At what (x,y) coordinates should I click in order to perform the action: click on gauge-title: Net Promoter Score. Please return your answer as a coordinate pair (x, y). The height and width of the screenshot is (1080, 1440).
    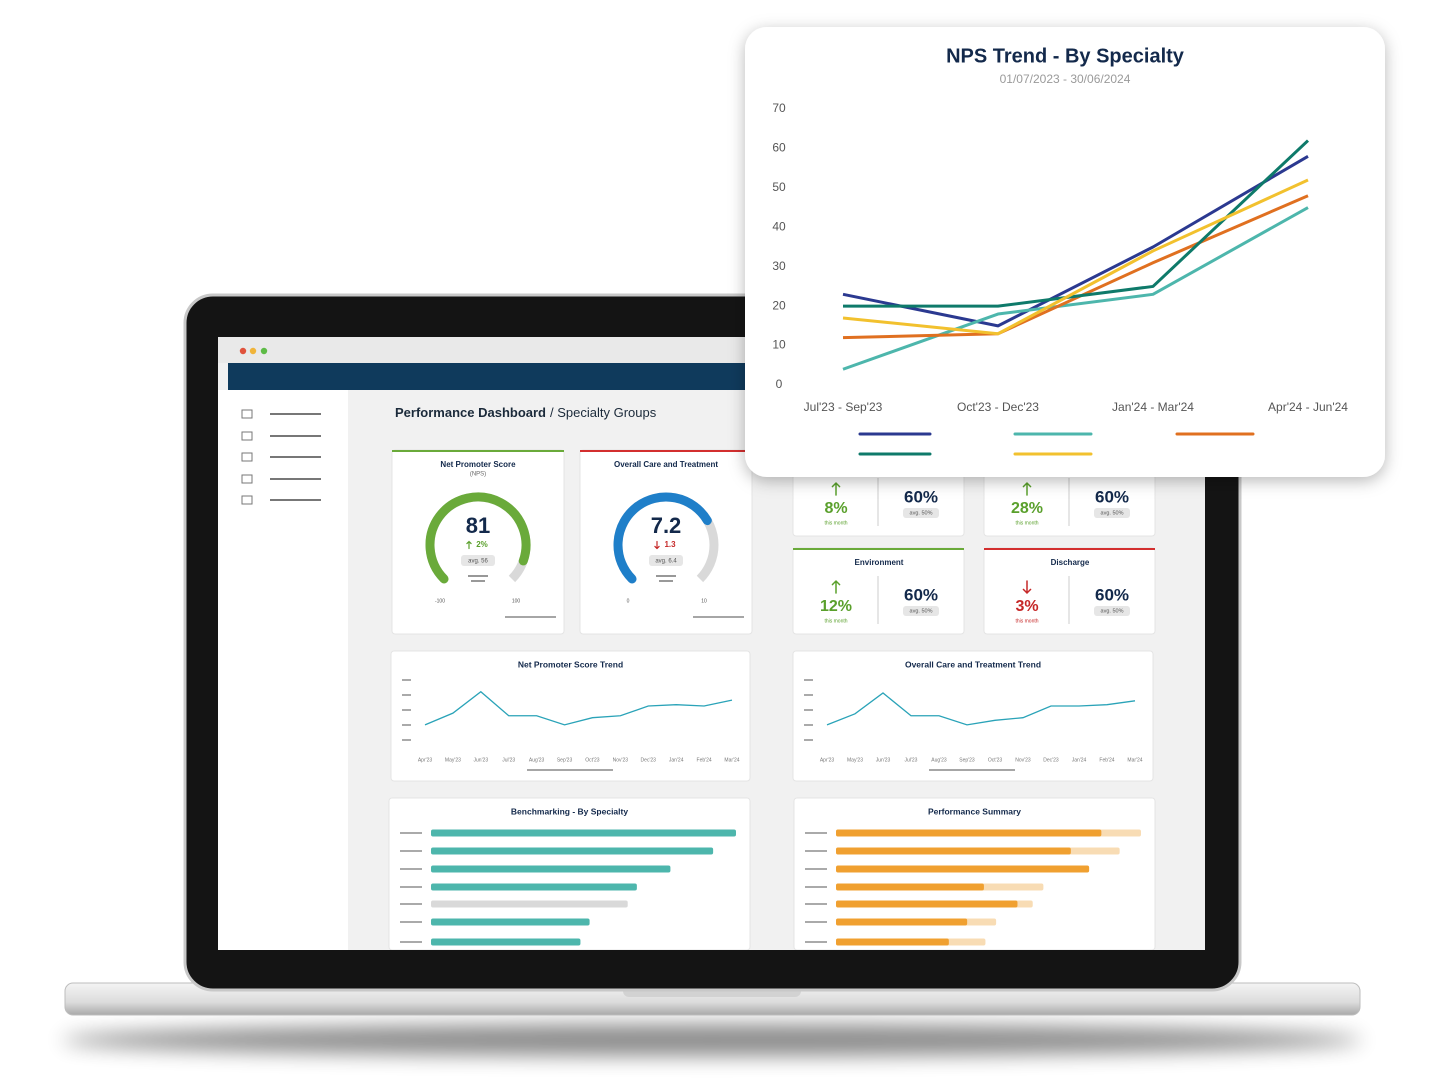
    Looking at the image, I should click on (478, 464).